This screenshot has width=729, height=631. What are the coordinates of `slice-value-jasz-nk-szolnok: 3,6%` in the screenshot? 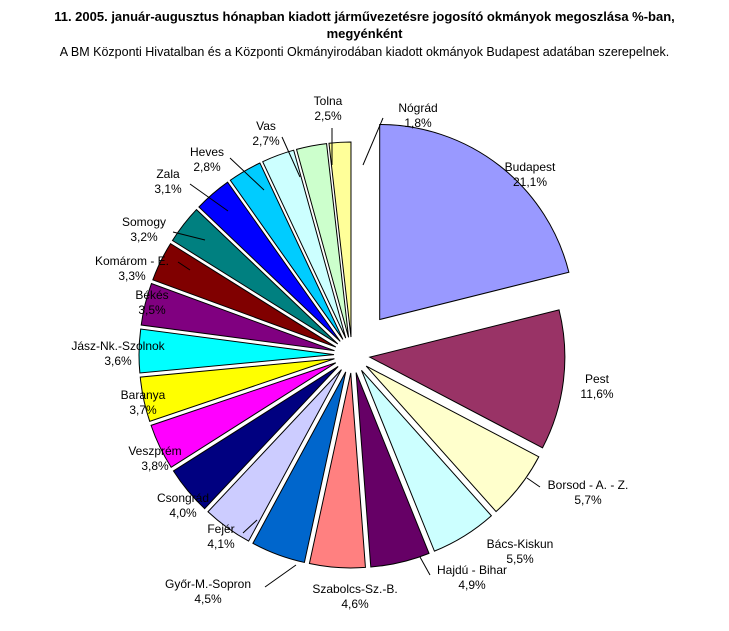 It's located at (118, 361).